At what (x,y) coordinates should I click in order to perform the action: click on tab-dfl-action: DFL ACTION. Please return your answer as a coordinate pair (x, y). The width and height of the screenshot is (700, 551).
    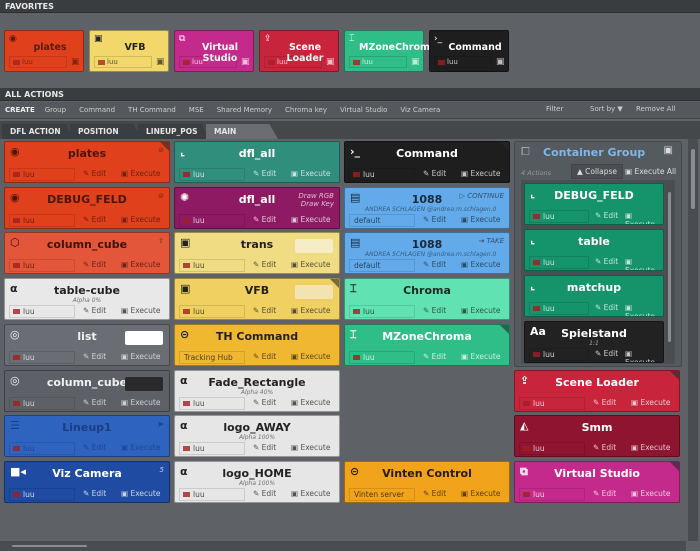
    Looking at the image, I should click on (38, 131).